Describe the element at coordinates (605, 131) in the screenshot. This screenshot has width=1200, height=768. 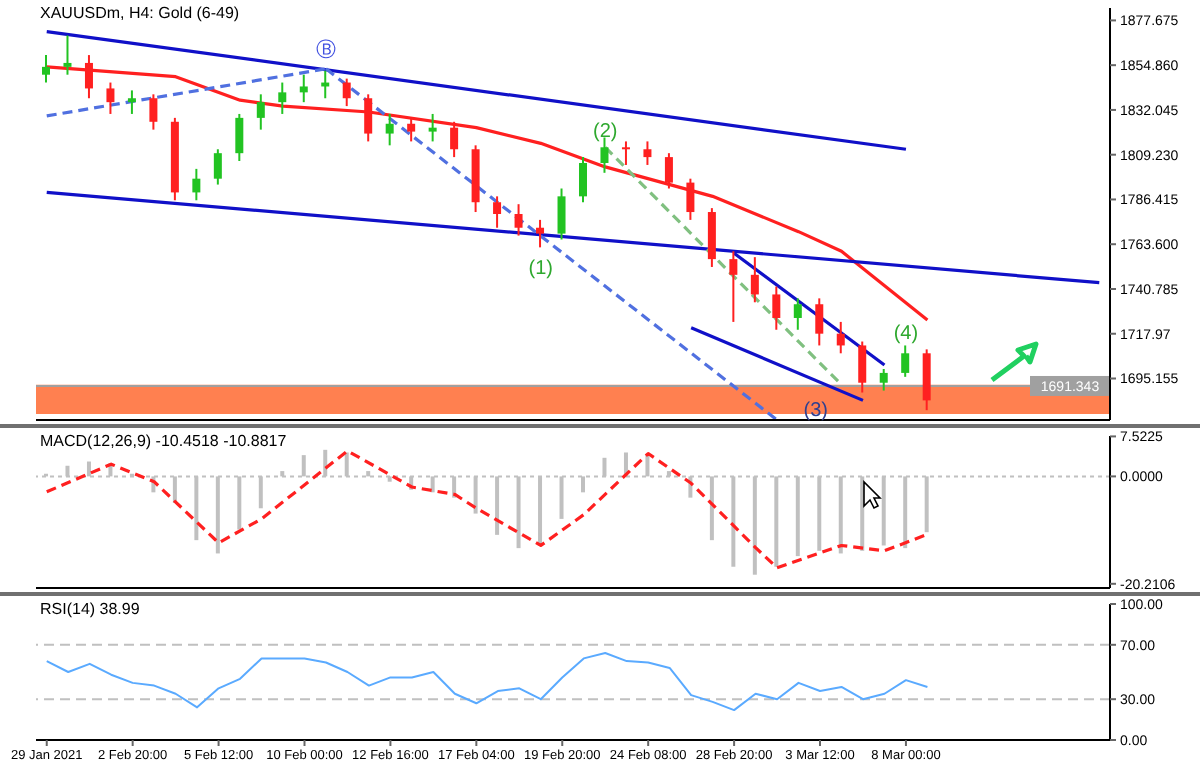
I see `annotation: (2)` at that location.